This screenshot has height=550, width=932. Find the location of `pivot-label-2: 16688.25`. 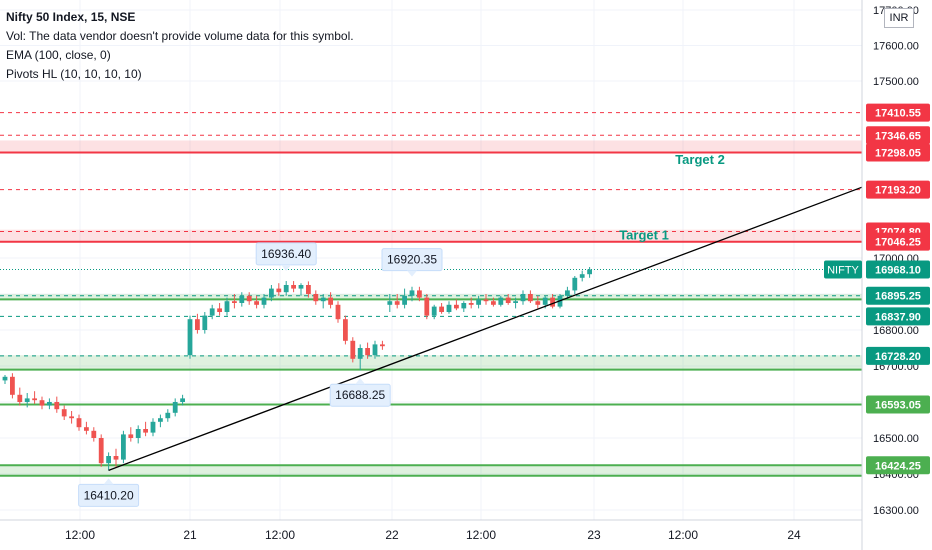

pivot-label-2: 16688.25 is located at coordinates (360, 392).